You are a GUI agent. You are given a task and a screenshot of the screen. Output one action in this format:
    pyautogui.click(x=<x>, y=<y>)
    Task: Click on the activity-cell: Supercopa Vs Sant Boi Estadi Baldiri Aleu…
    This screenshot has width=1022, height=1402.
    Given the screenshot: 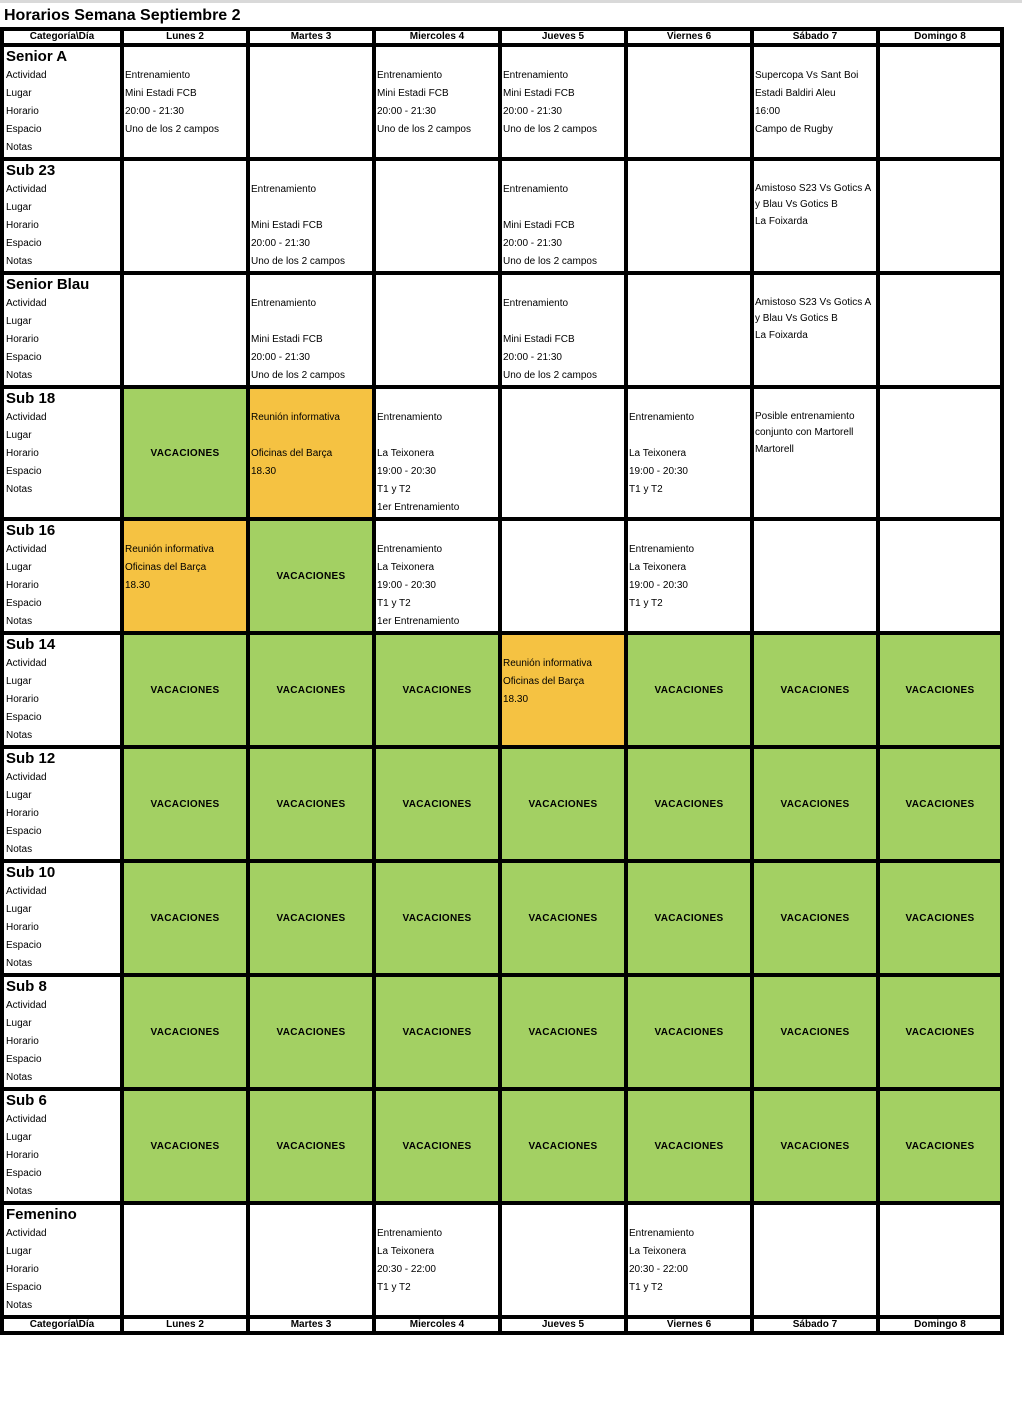 What is the action you would take?
    pyautogui.click(x=815, y=102)
    